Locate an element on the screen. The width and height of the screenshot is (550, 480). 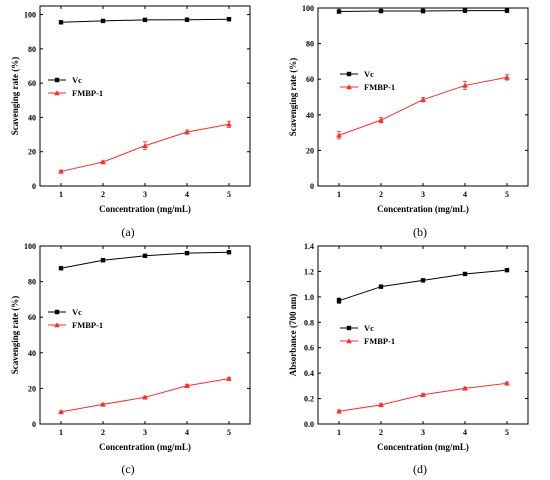
y-tick-label: 0.0 is located at coordinates (309, 424).